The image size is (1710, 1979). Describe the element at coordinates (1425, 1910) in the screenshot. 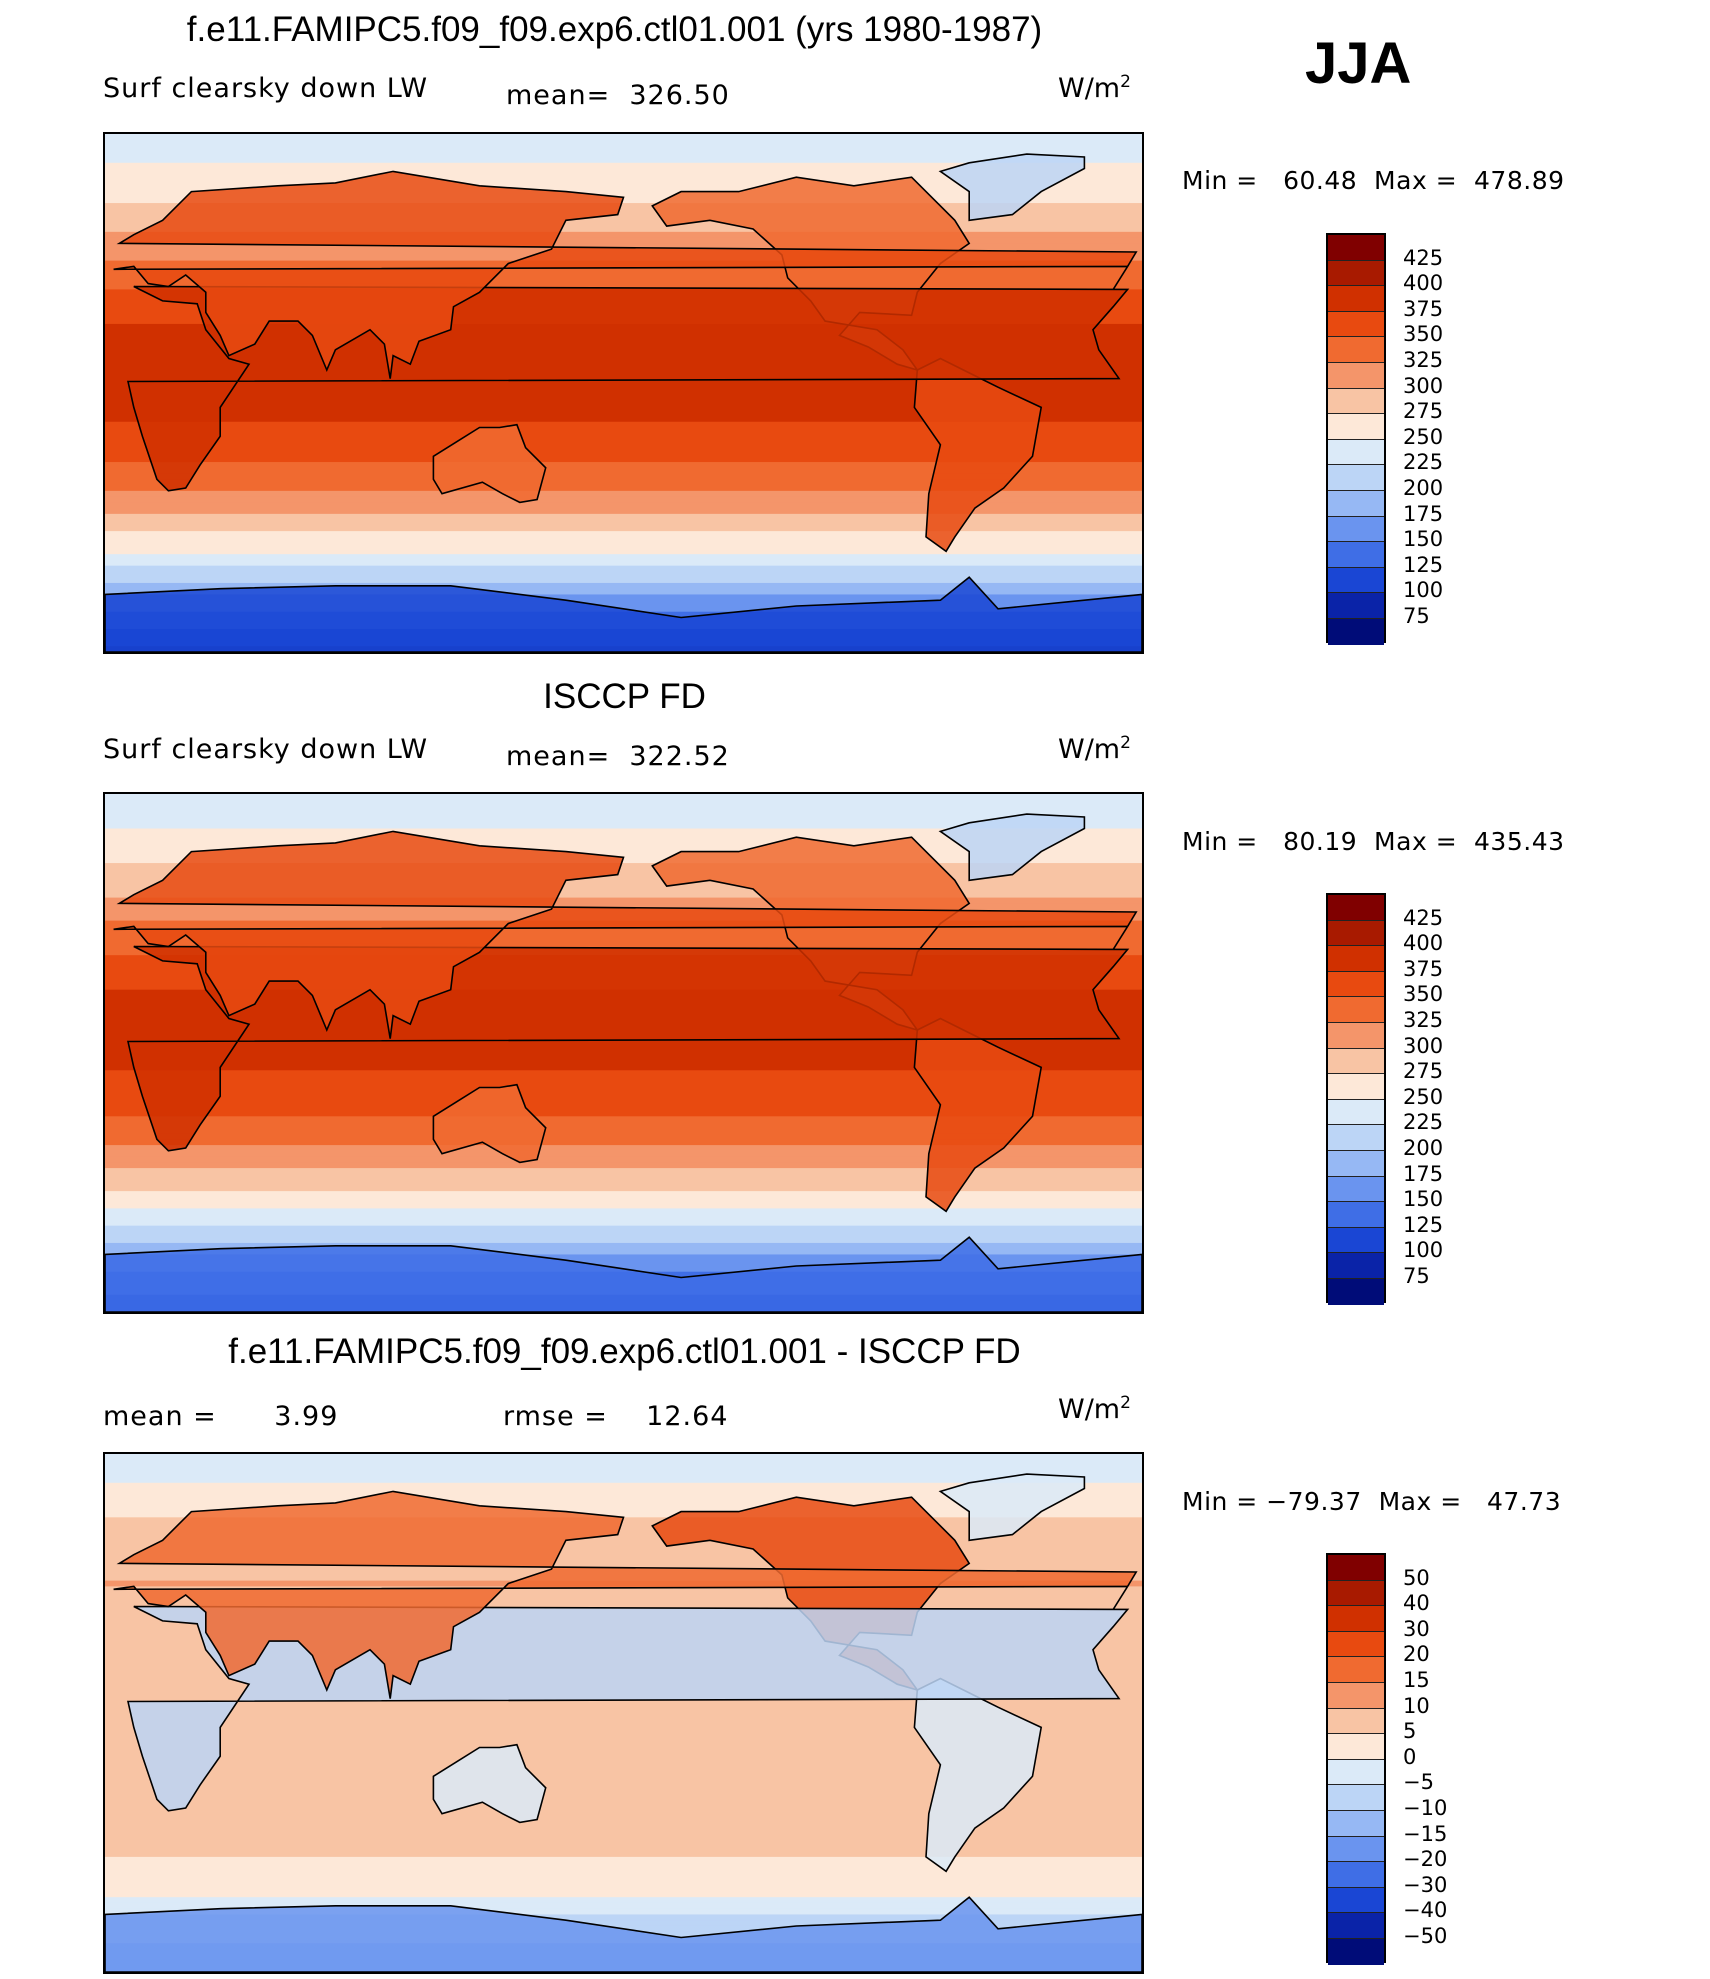

I see `colorbar-tick-label: −40` at that location.